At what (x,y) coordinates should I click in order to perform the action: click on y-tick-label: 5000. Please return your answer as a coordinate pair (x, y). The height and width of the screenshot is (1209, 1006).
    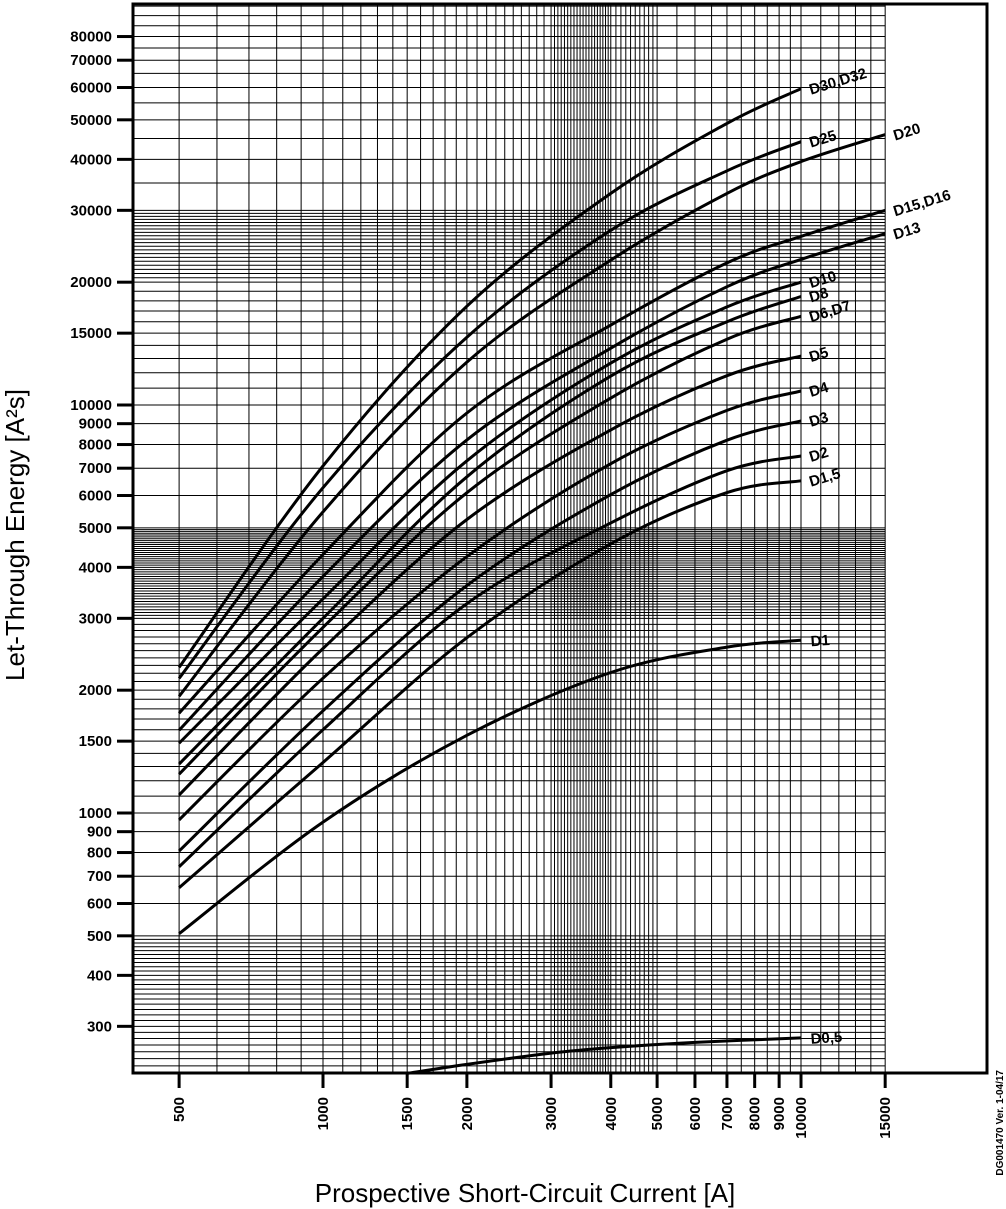
    Looking at the image, I should click on (95, 528).